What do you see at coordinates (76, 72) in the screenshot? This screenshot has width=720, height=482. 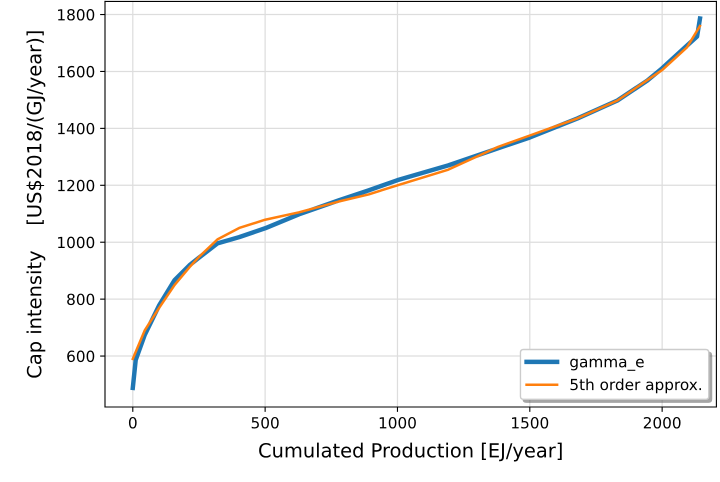 I see `y-tick-label: 1600` at bounding box center [76, 72].